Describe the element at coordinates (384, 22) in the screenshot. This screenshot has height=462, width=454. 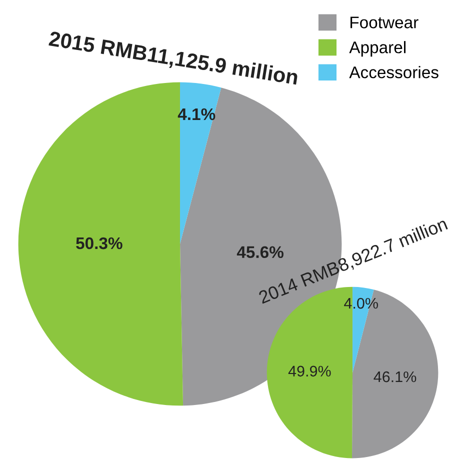
I see `legend-label: Footwear` at that location.